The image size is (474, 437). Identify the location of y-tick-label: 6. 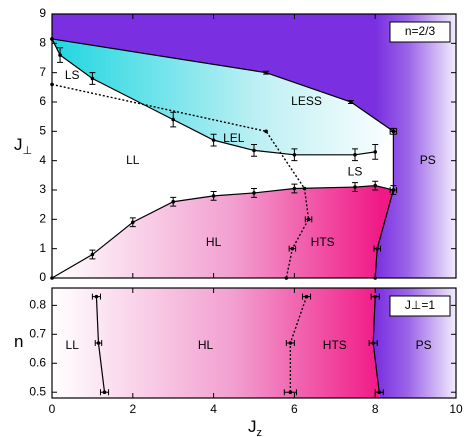
(42, 101).